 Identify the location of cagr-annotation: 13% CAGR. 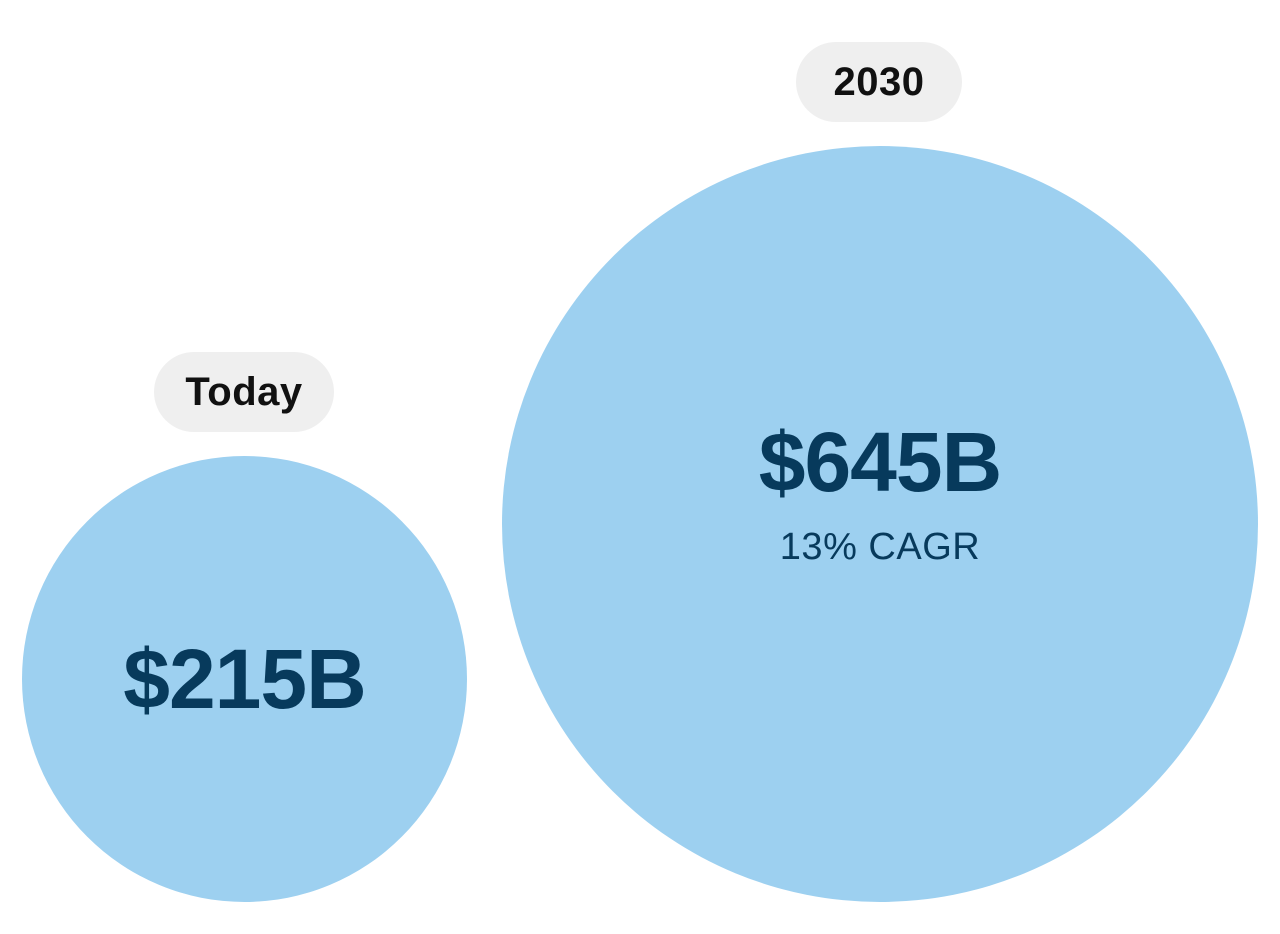
(880, 546).